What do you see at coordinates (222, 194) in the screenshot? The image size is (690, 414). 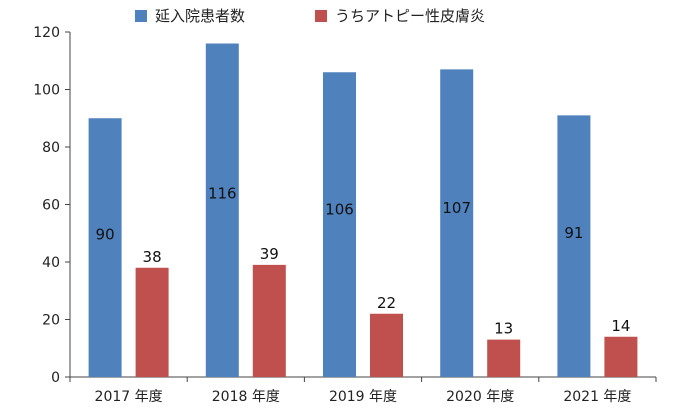 I see `data-label-inpatients: 116` at bounding box center [222, 194].